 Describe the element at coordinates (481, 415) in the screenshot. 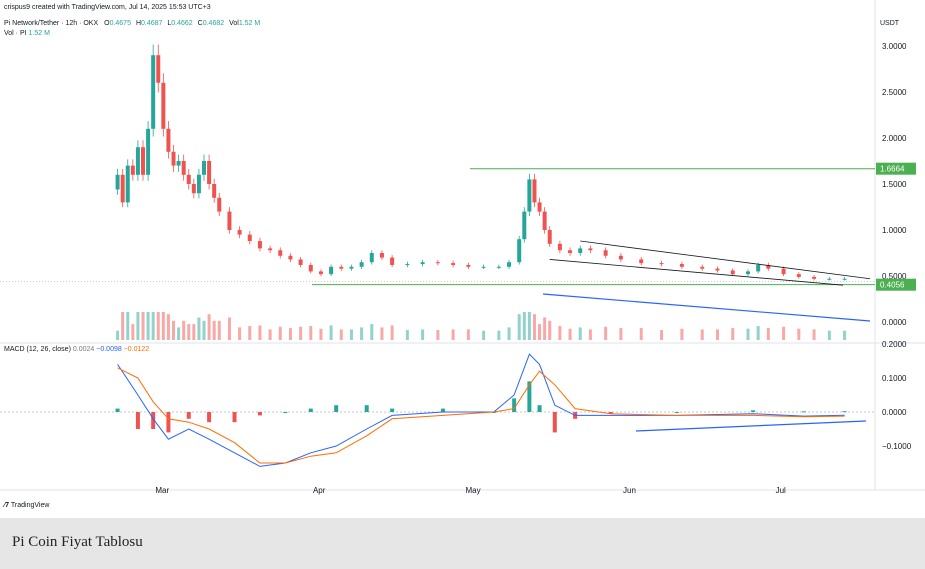

I see `macd-signal-line` at that location.